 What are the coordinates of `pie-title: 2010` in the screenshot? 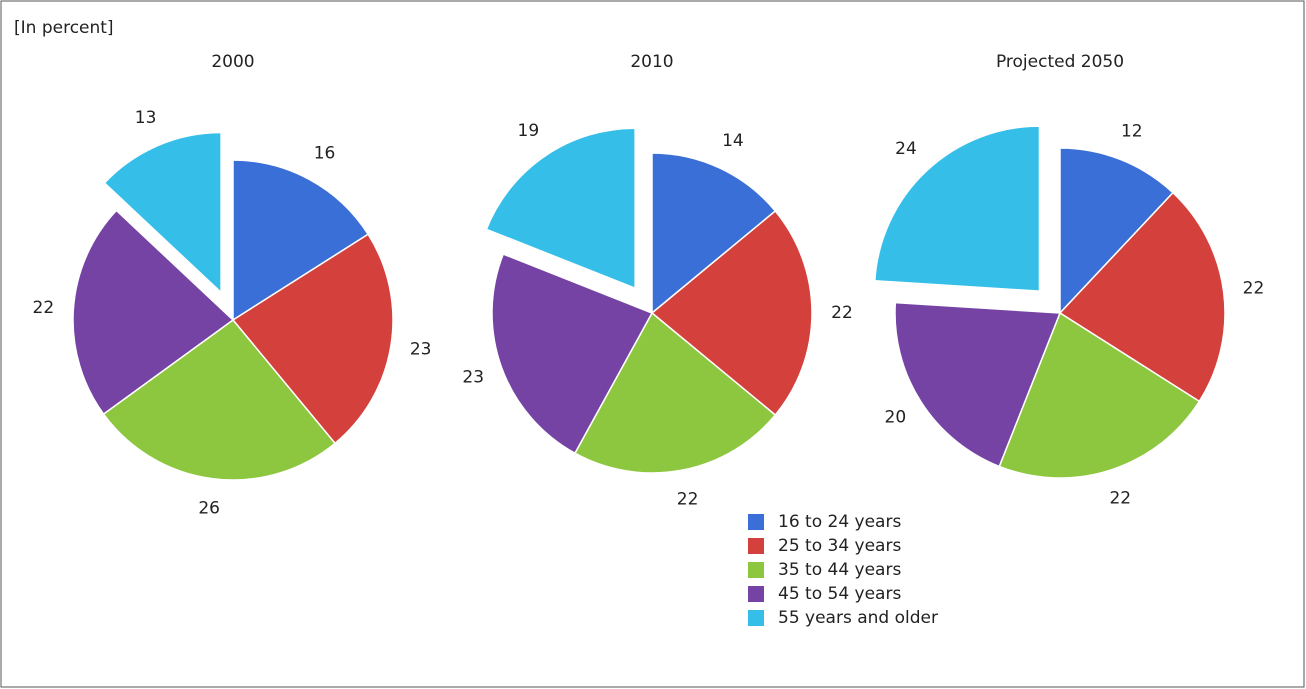 It's located at (651, 62).